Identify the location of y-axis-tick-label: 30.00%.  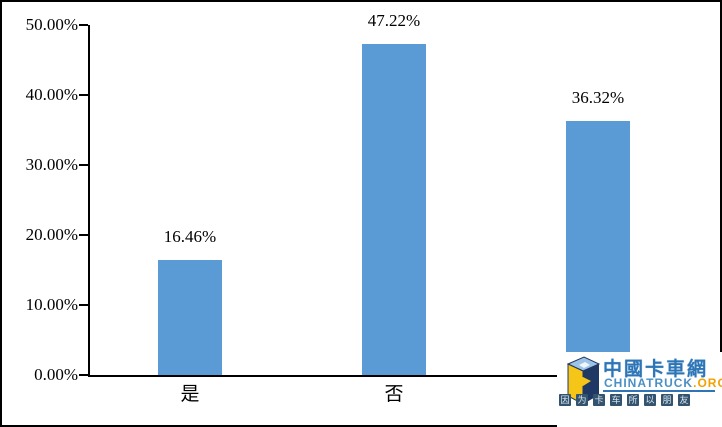
(51, 164).